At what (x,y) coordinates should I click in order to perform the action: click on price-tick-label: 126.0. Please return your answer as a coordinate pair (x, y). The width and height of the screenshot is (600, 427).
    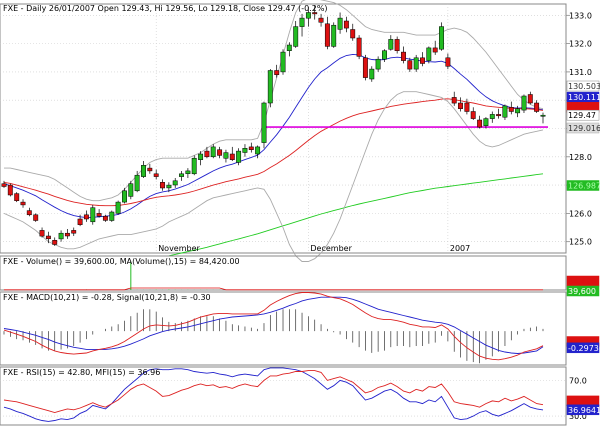
    Looking at the image, I should click on (580, 213).